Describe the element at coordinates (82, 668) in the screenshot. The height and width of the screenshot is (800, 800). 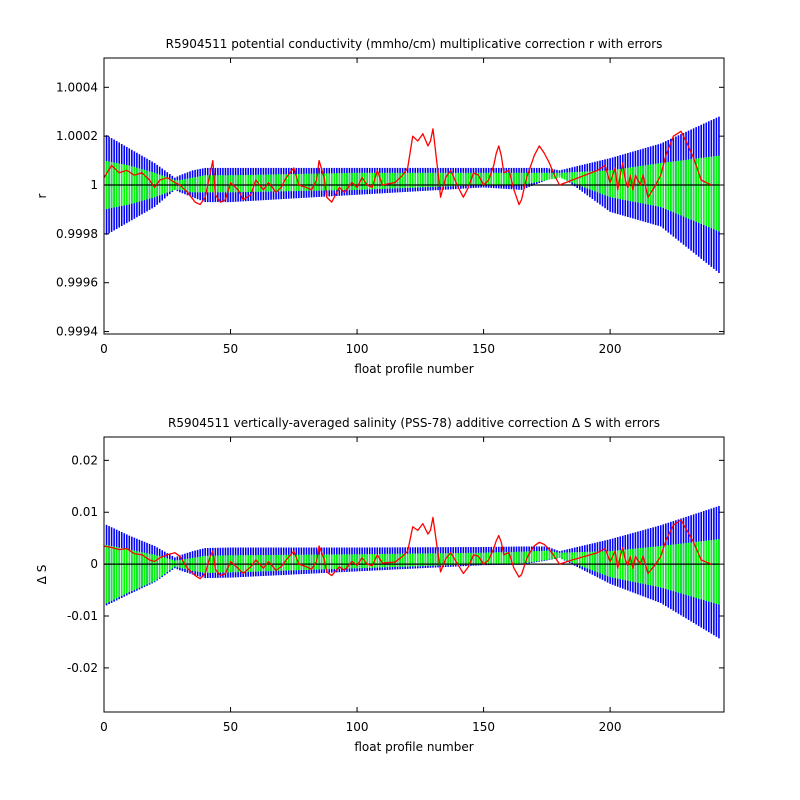
I see `y-tick-label: -0.02` at that location.